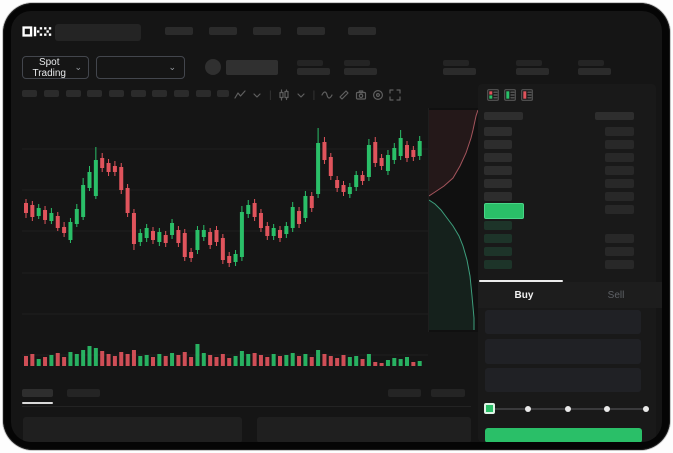  Describe the element at coordinates (563, 351) in the screenshot. I see `amount-input` at that location.